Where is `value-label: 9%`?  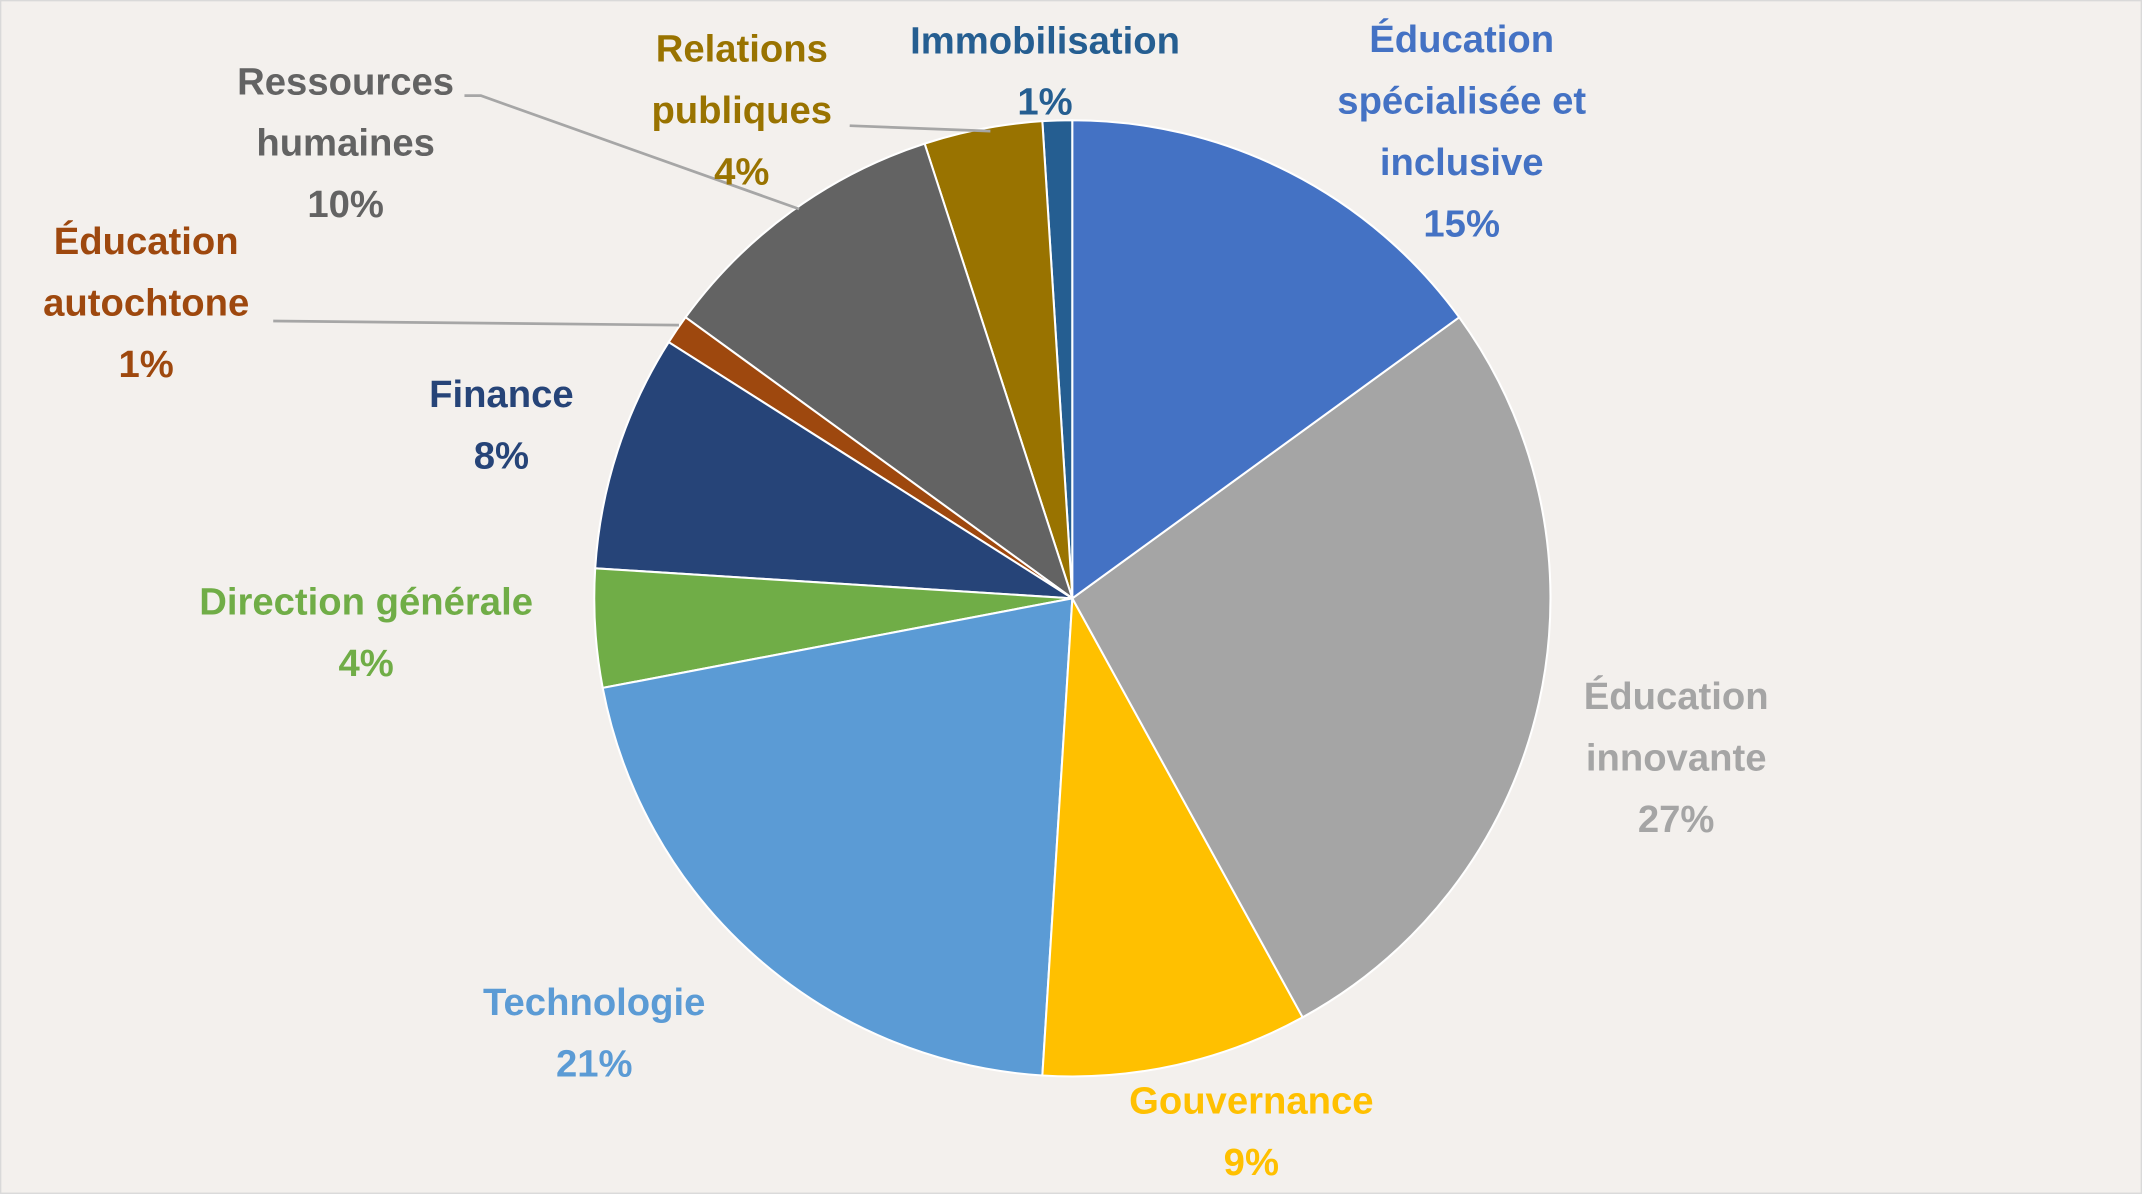 value-label: 9% is located at coordinates (1251, 1162).